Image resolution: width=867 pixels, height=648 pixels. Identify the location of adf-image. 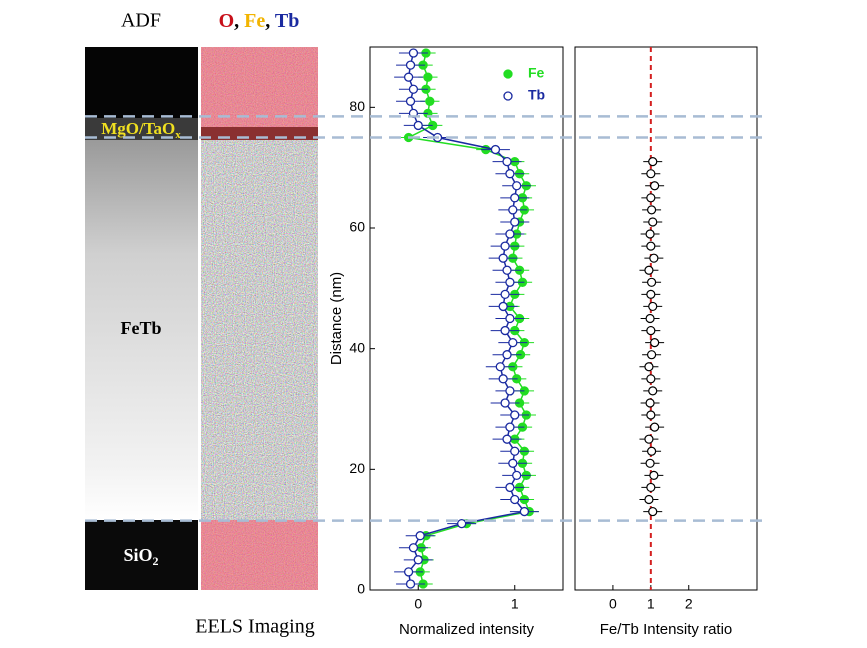
(141, 318).